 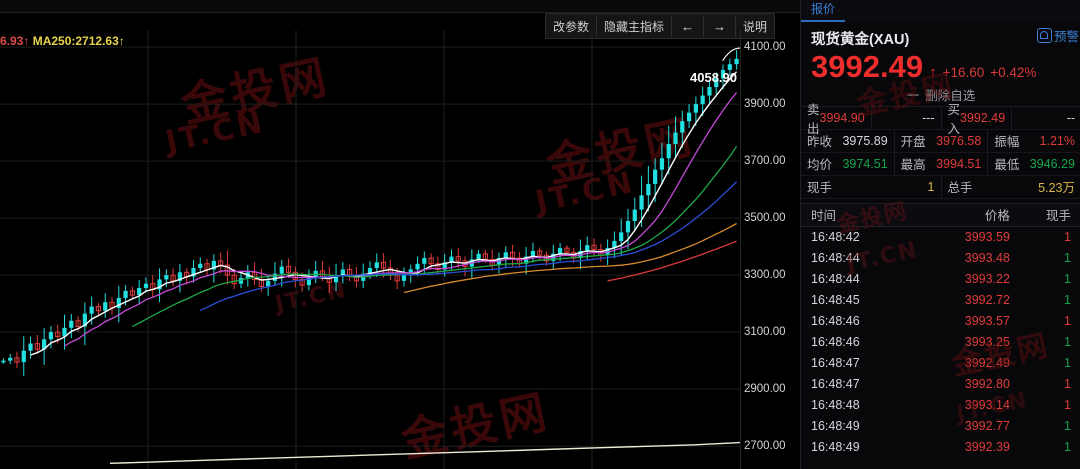 I want to click on minus-icon: 一, so click(x=913, y=96).